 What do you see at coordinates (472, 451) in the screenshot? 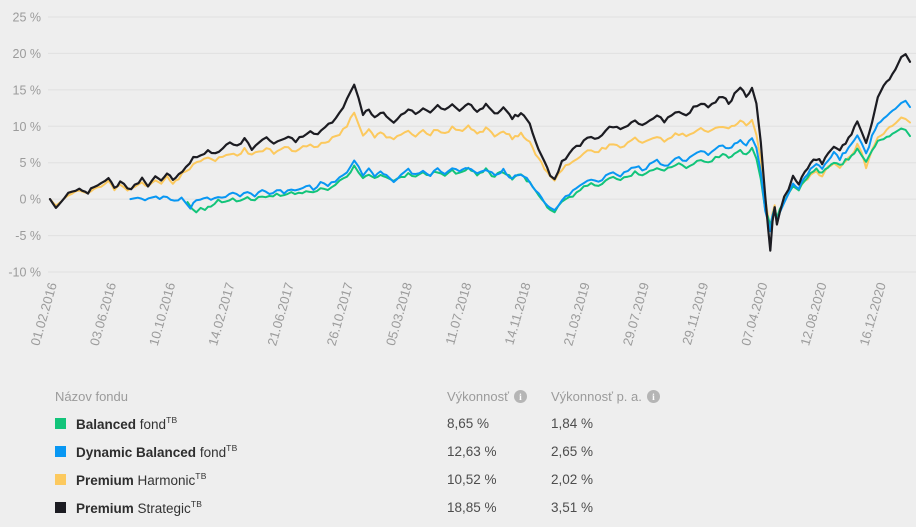
I see `performance-value: 12,63 %` at bounding box center [472, 451].